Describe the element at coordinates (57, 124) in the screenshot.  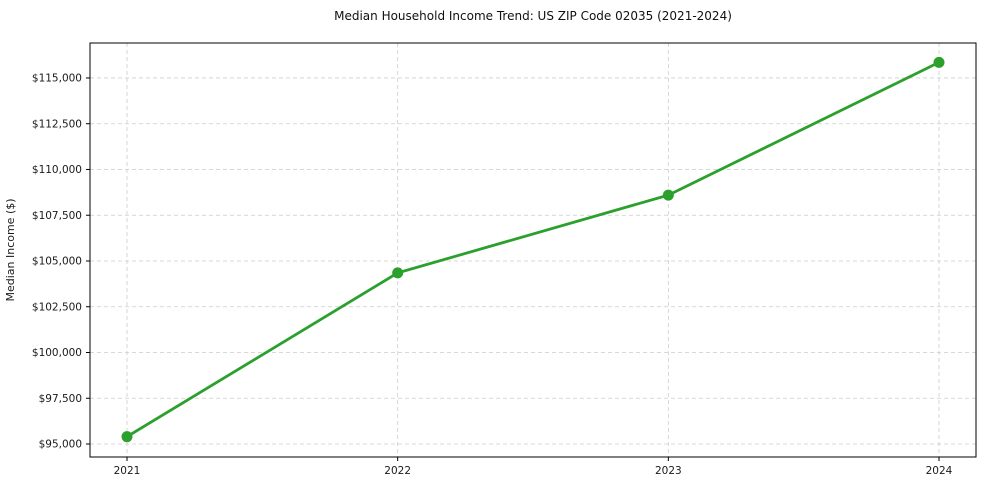
I see `y-tick-label: $112,500` at that location.